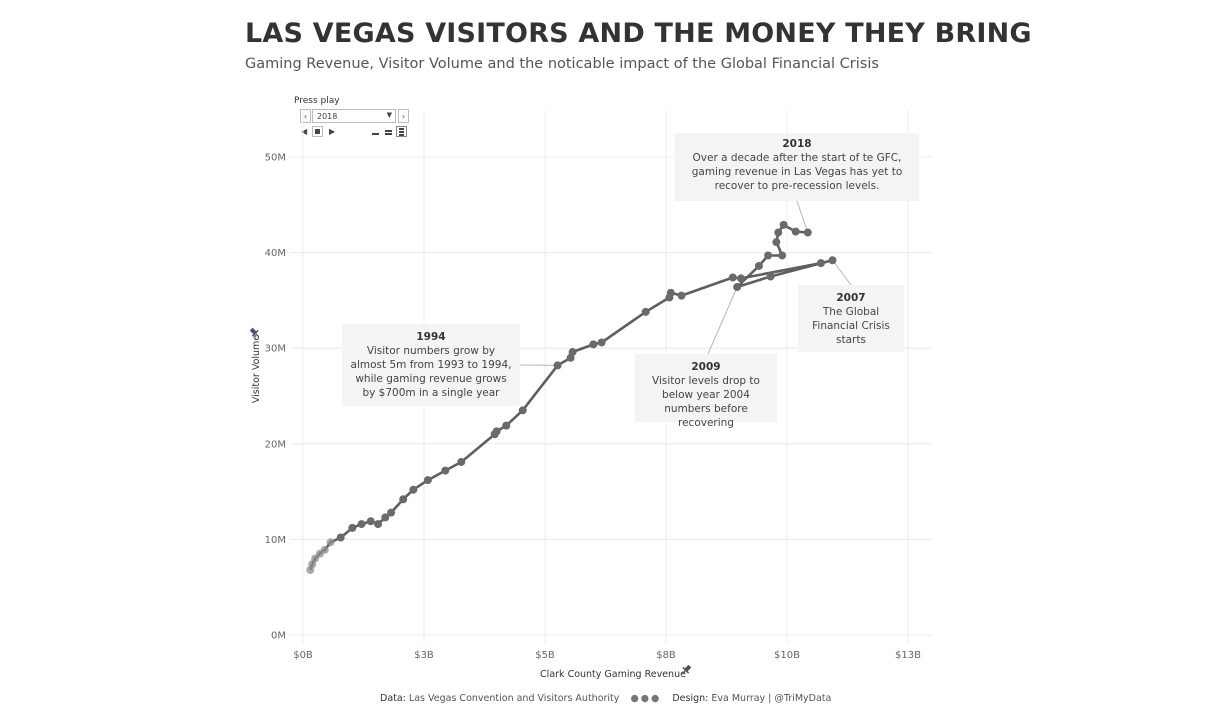  I want to click on y-tick-label: 50M, so click(275, 158).